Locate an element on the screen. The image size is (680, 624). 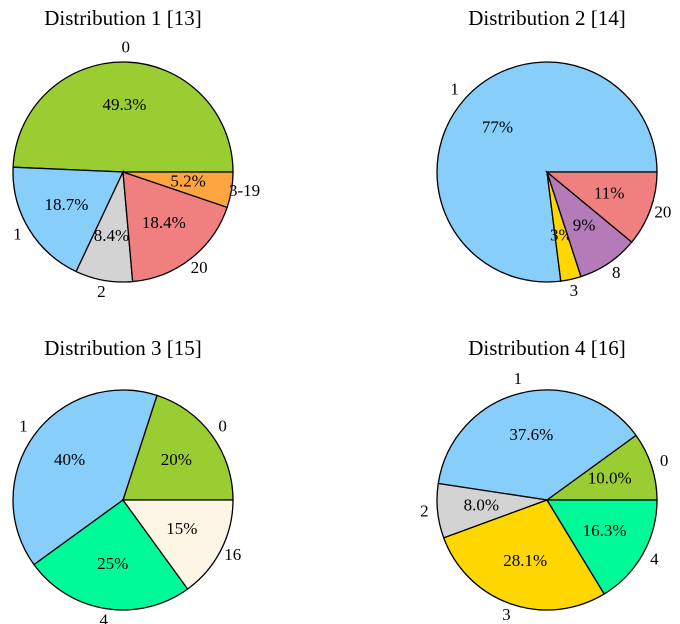
value-label: 15% is located at coordinates (181, 528).